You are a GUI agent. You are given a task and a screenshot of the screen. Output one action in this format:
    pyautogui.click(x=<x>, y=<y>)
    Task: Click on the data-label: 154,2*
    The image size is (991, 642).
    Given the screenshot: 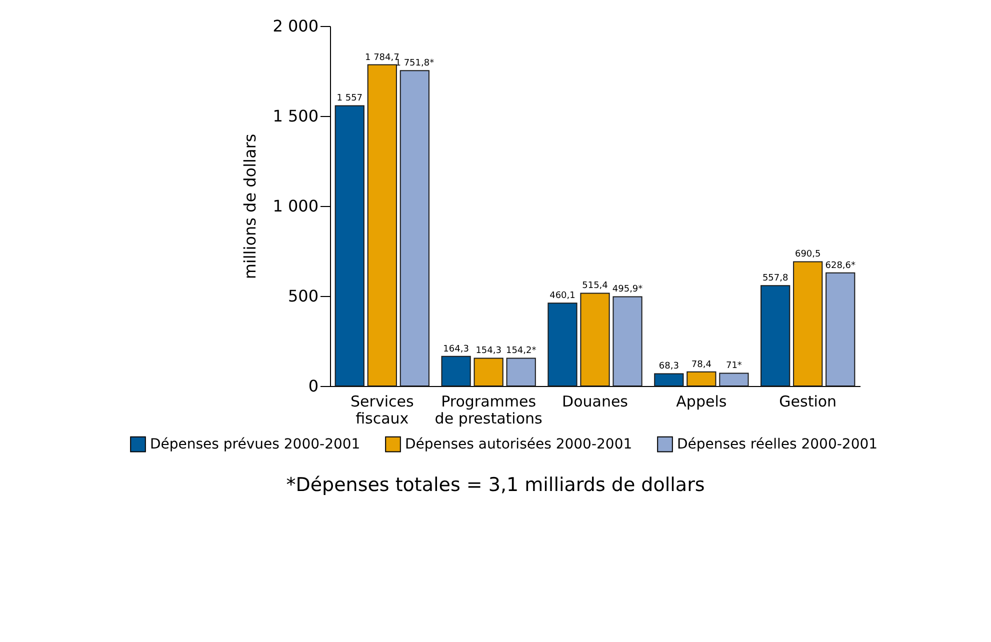 What is the action you would take?
    pyautogui.click(x=521, y=351)
    